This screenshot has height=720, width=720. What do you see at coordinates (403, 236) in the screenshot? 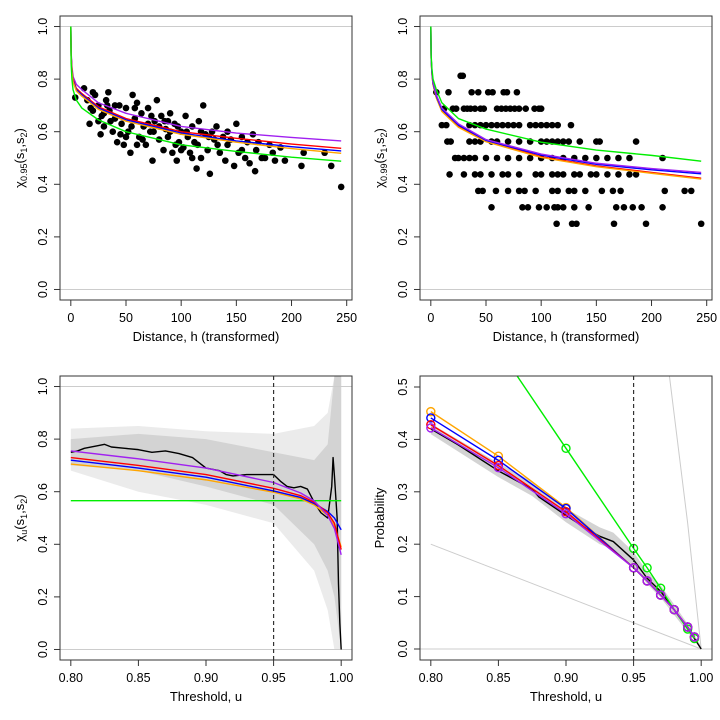
I see `y-tick-label: 0.2` at bounding box center [403, 236].